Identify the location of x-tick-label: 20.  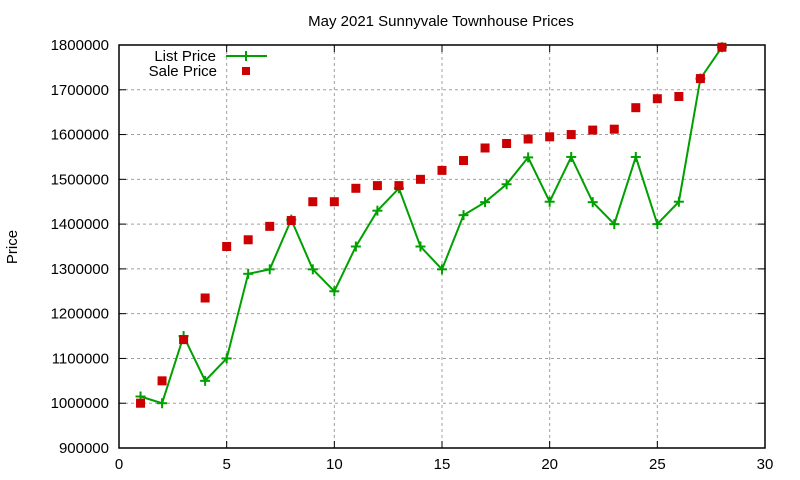
(549, 464).